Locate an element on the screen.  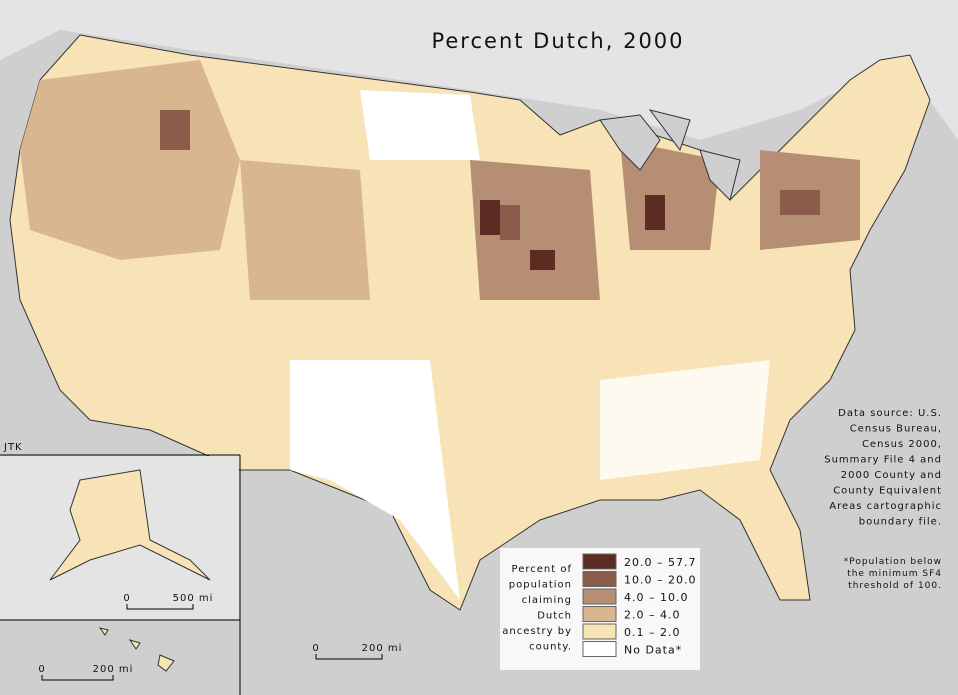
legend-title-line: Dutch is located at coordinates (554, 616).